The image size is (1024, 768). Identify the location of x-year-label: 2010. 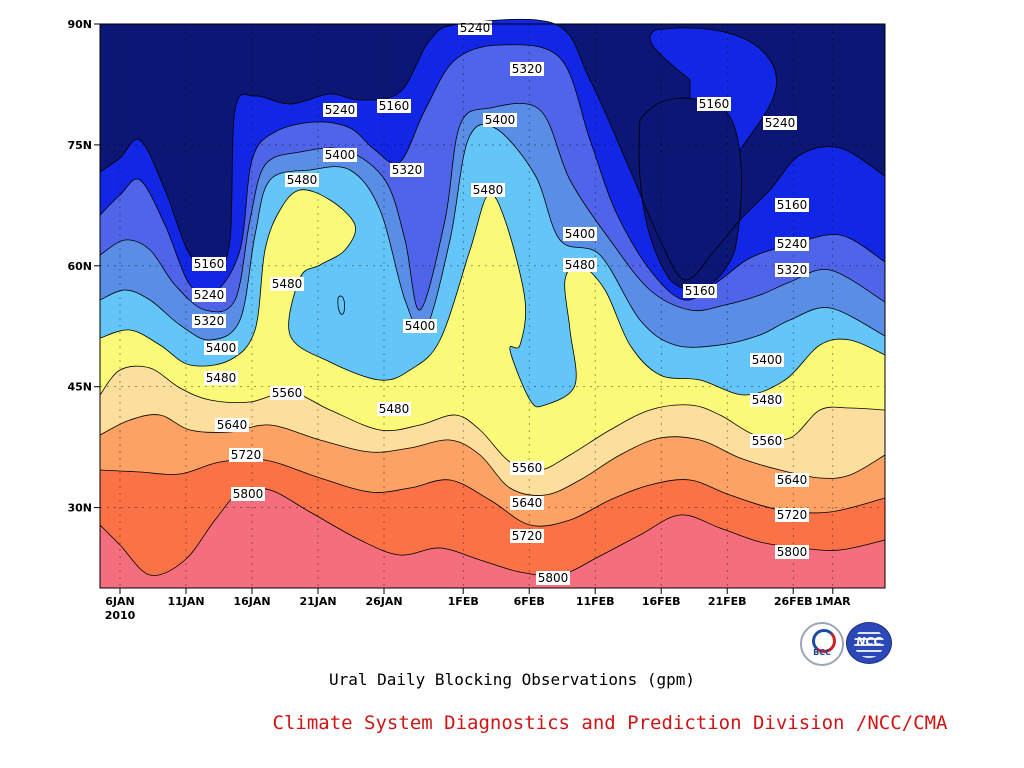
(120, 615).